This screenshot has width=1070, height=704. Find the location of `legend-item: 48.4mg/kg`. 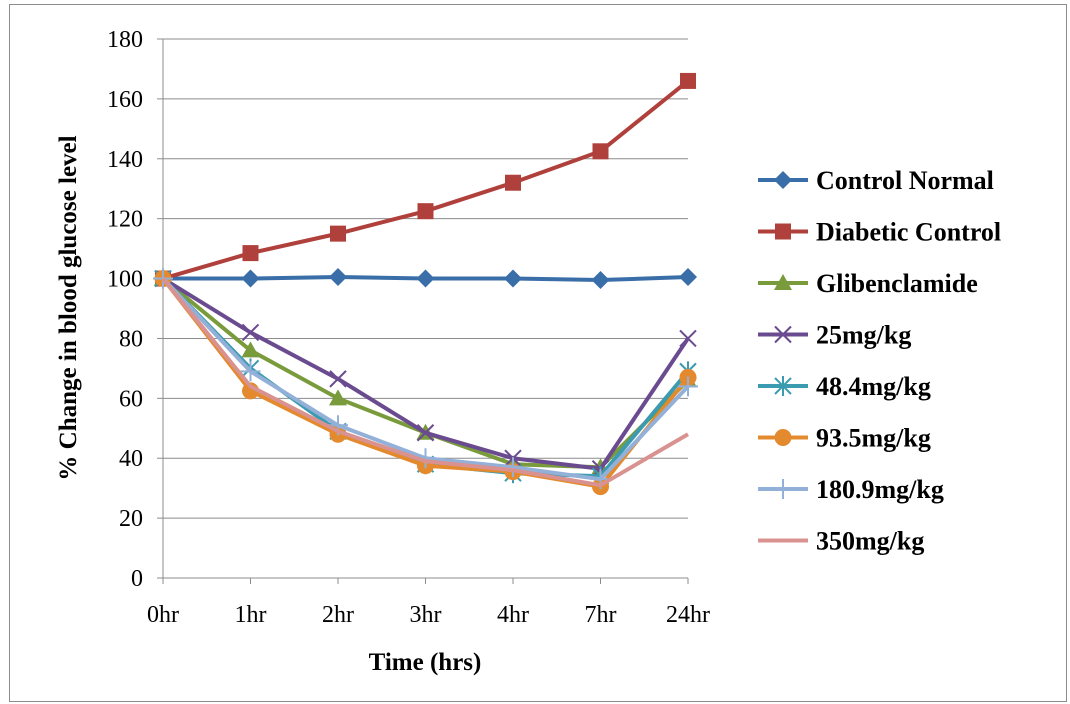

legend-item: 48.4mg/kg is located at coordinates (844, 386).